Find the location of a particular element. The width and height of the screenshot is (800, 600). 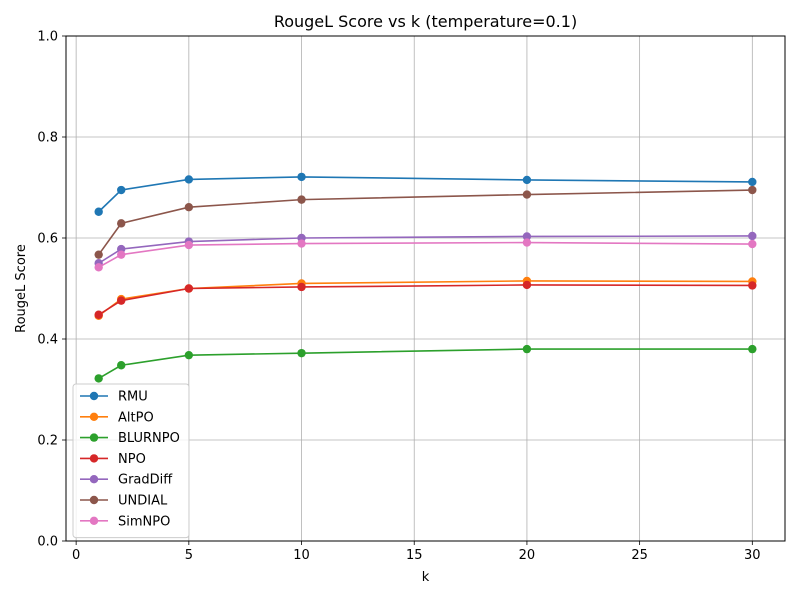

x-tick-label: 10 is located at coordinates (301, 555).